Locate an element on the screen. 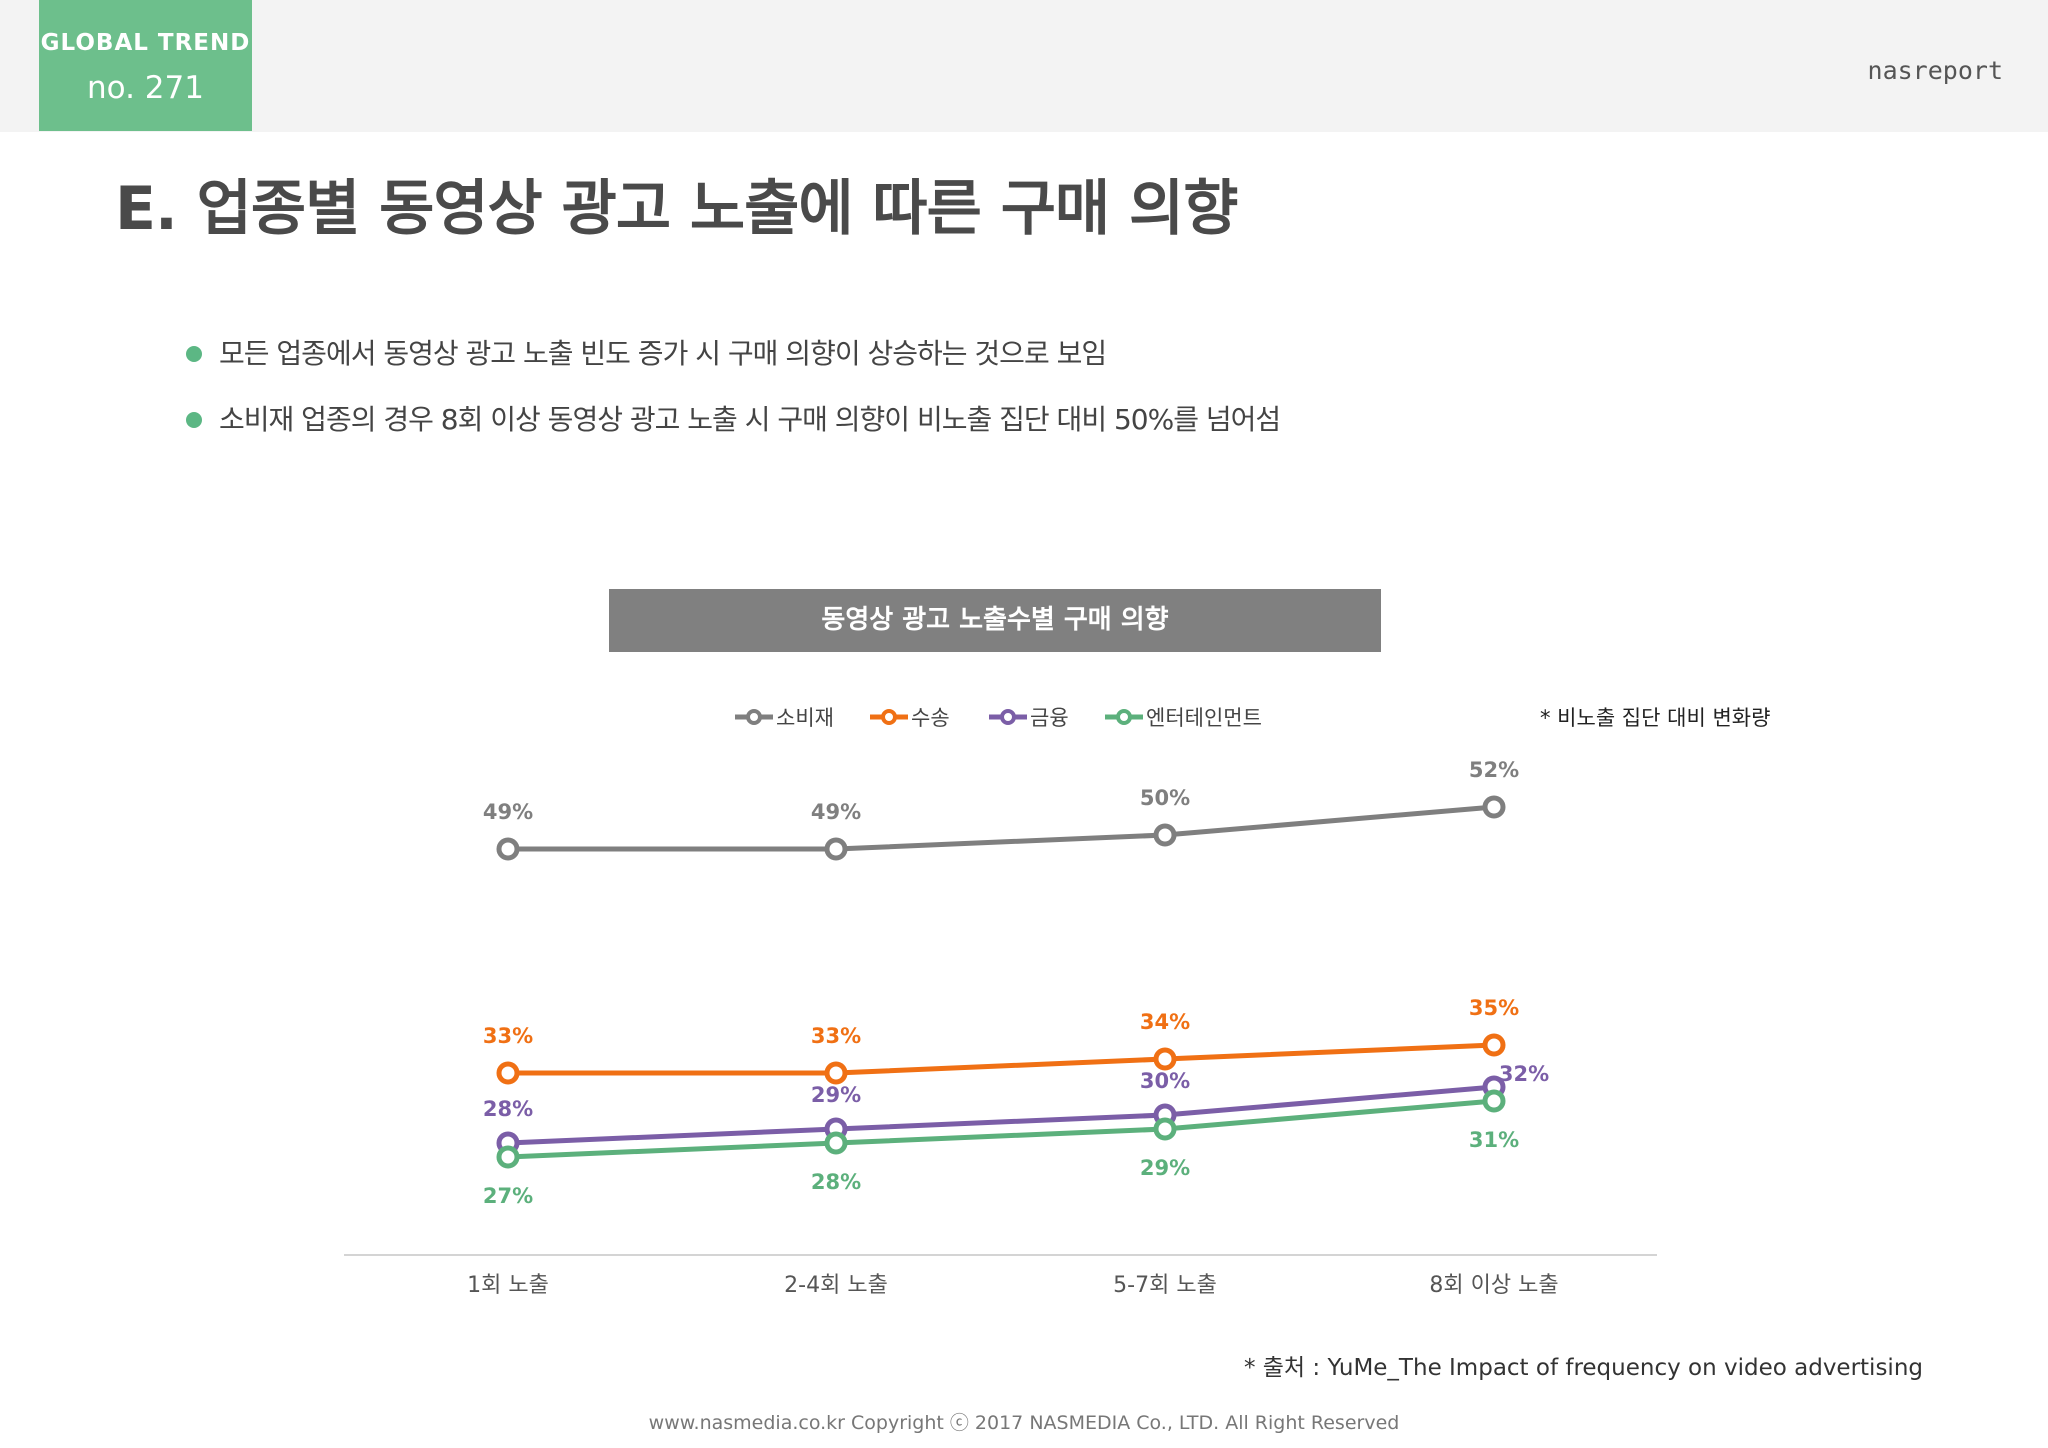  data-label: 32% is located at coordinates (1524, 1074).